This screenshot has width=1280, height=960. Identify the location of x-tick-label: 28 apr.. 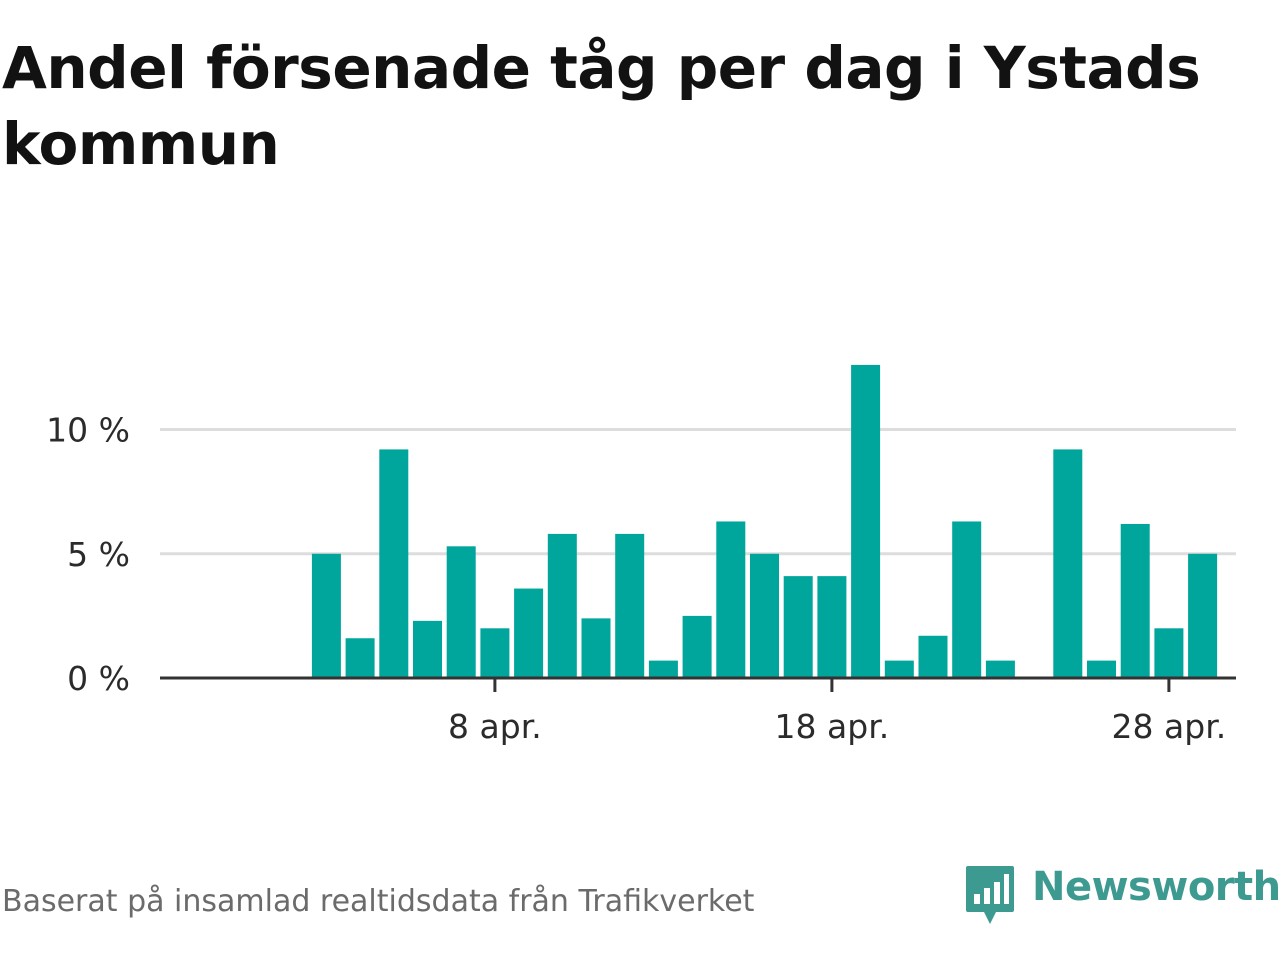
(1169, 726).